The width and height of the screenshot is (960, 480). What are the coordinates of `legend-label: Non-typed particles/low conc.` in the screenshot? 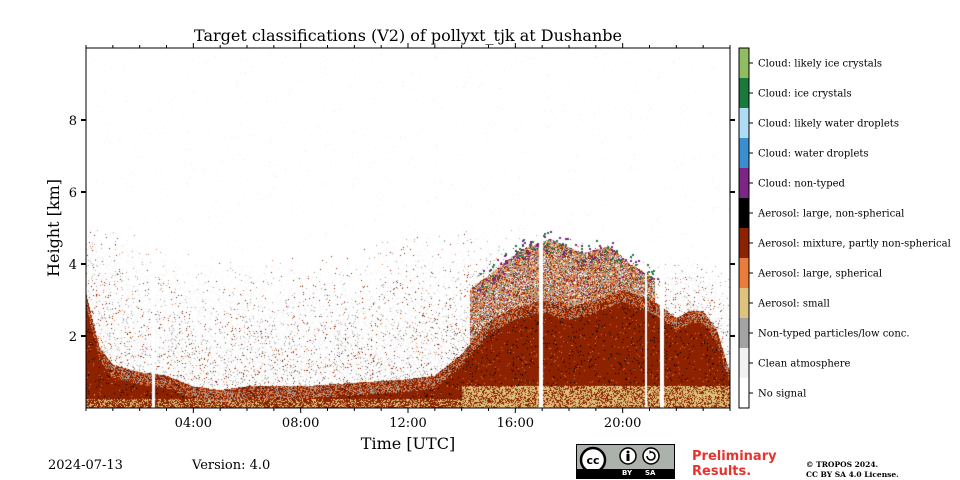 It's located at (834, 334).